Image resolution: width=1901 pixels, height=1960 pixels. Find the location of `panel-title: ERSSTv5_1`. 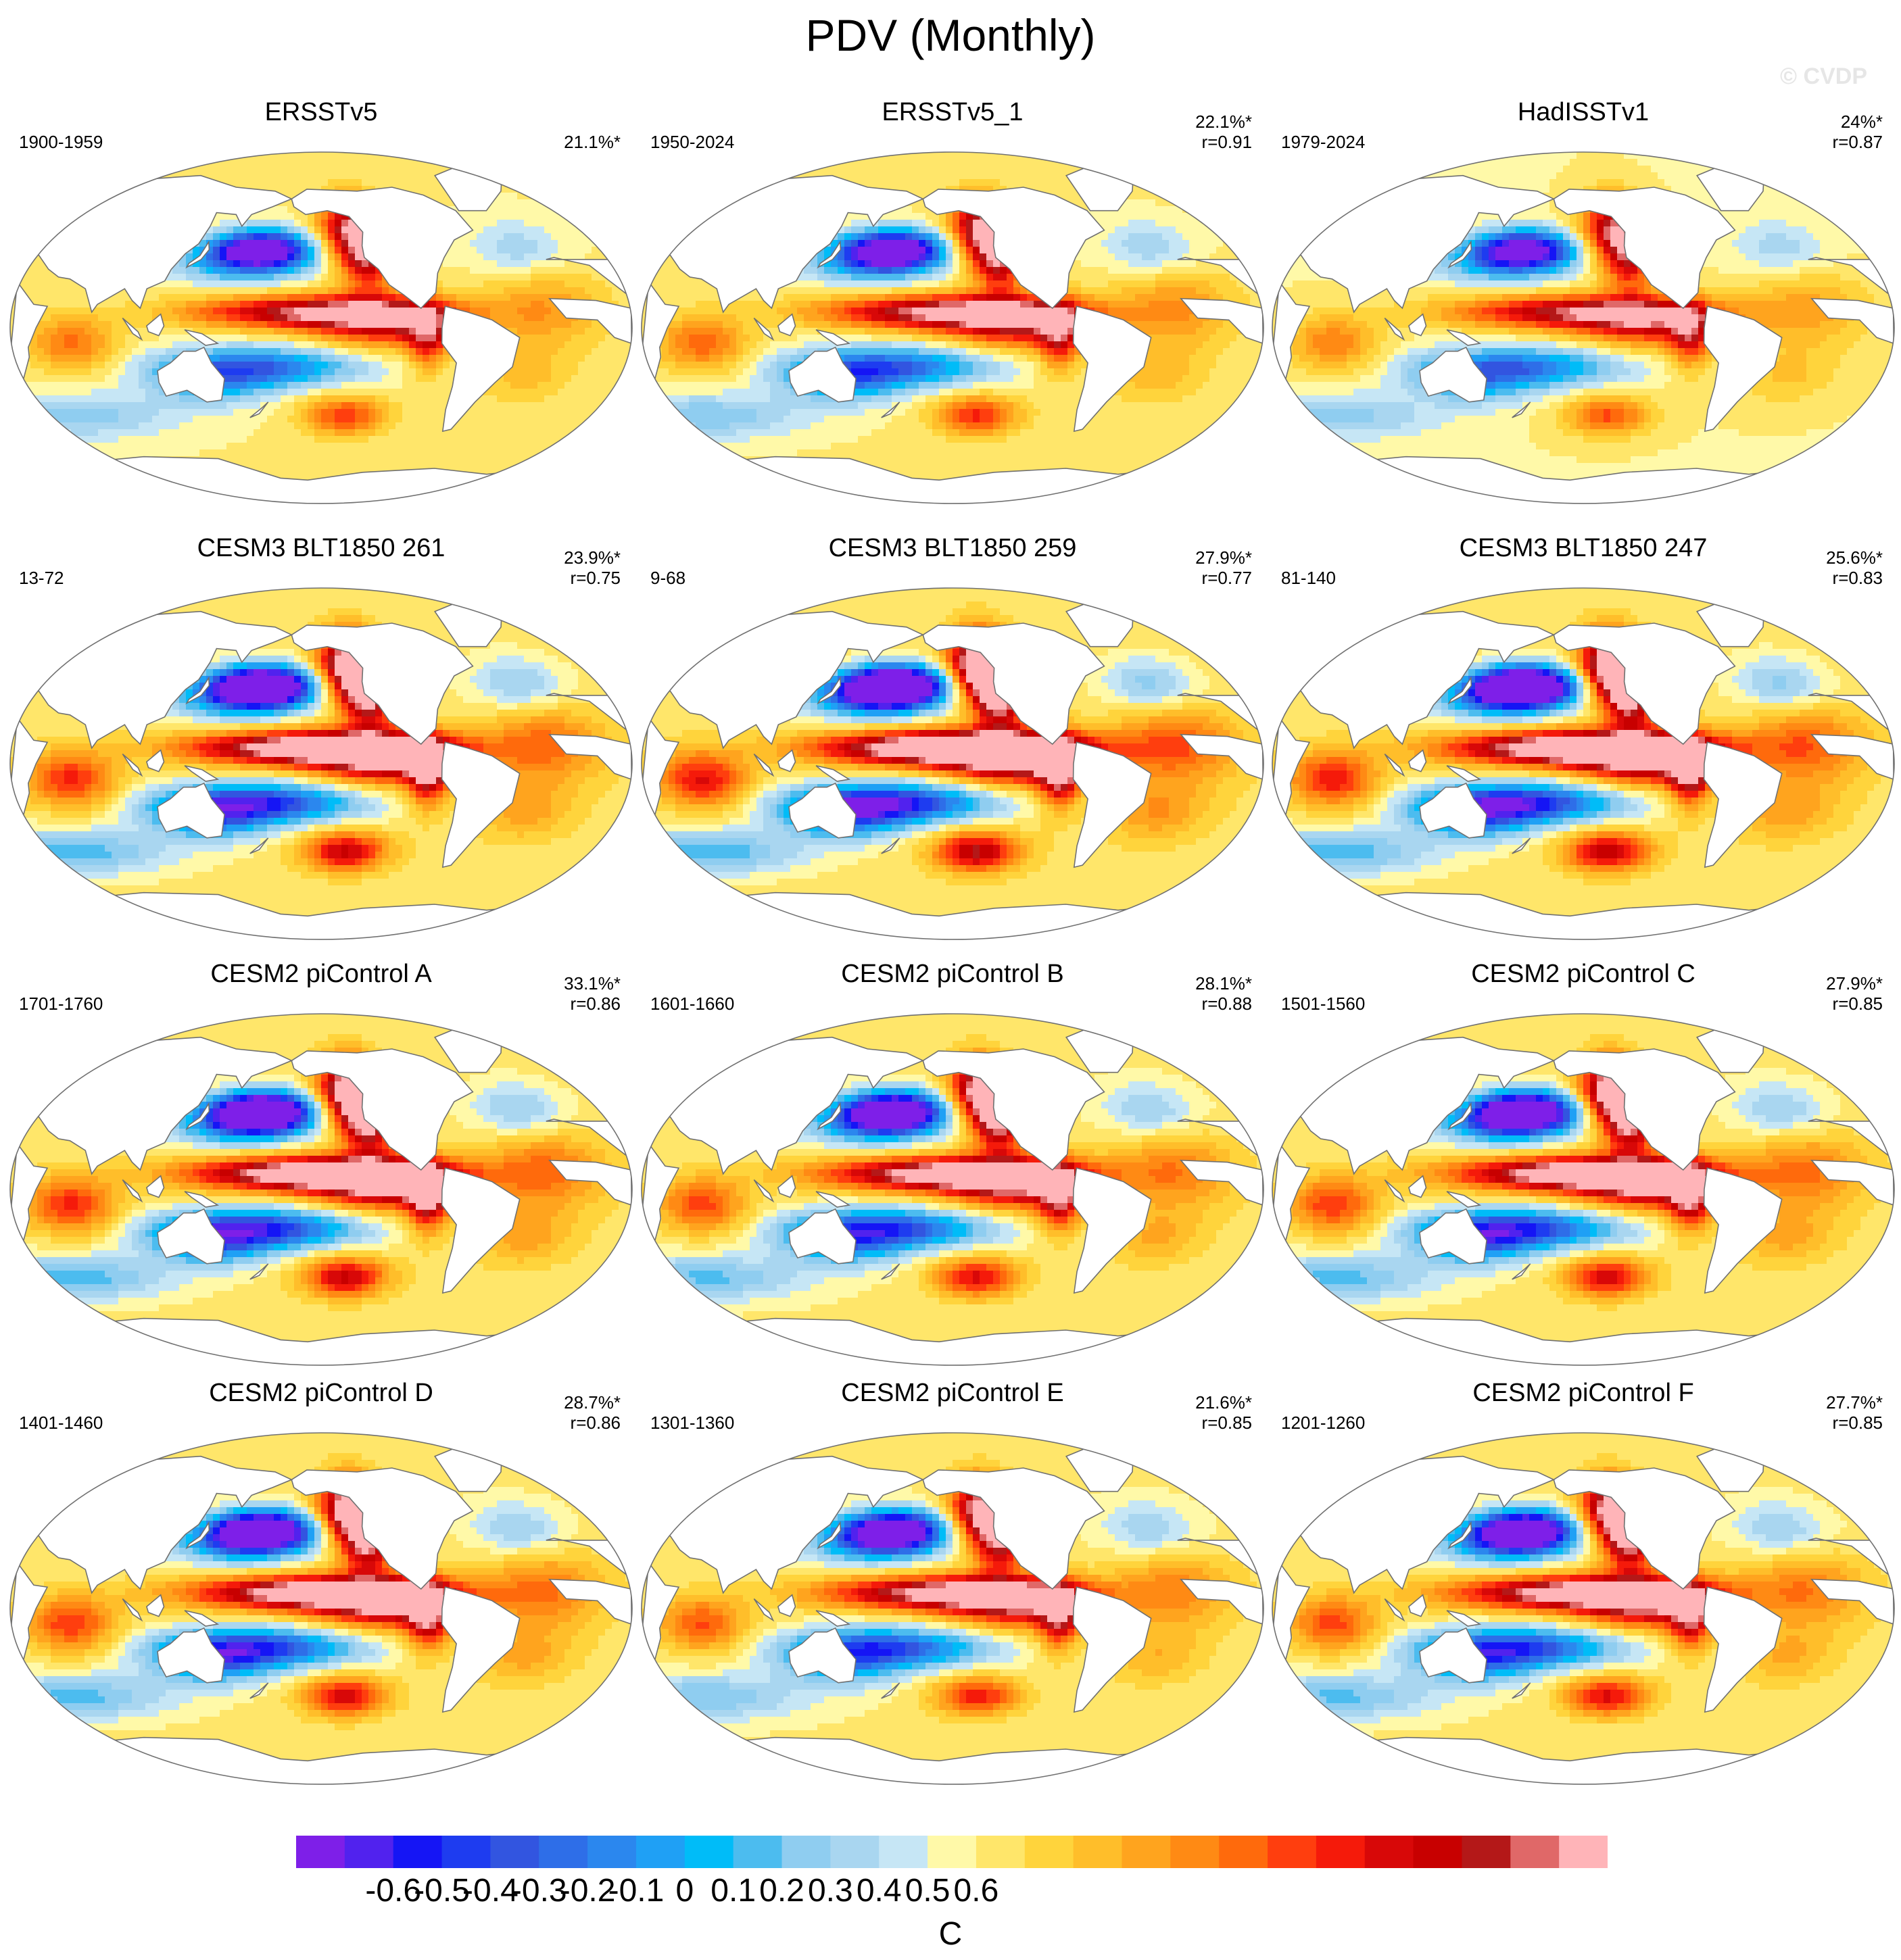

panel-title: ERSSTv5_1 is located at coordinates (952, 113).